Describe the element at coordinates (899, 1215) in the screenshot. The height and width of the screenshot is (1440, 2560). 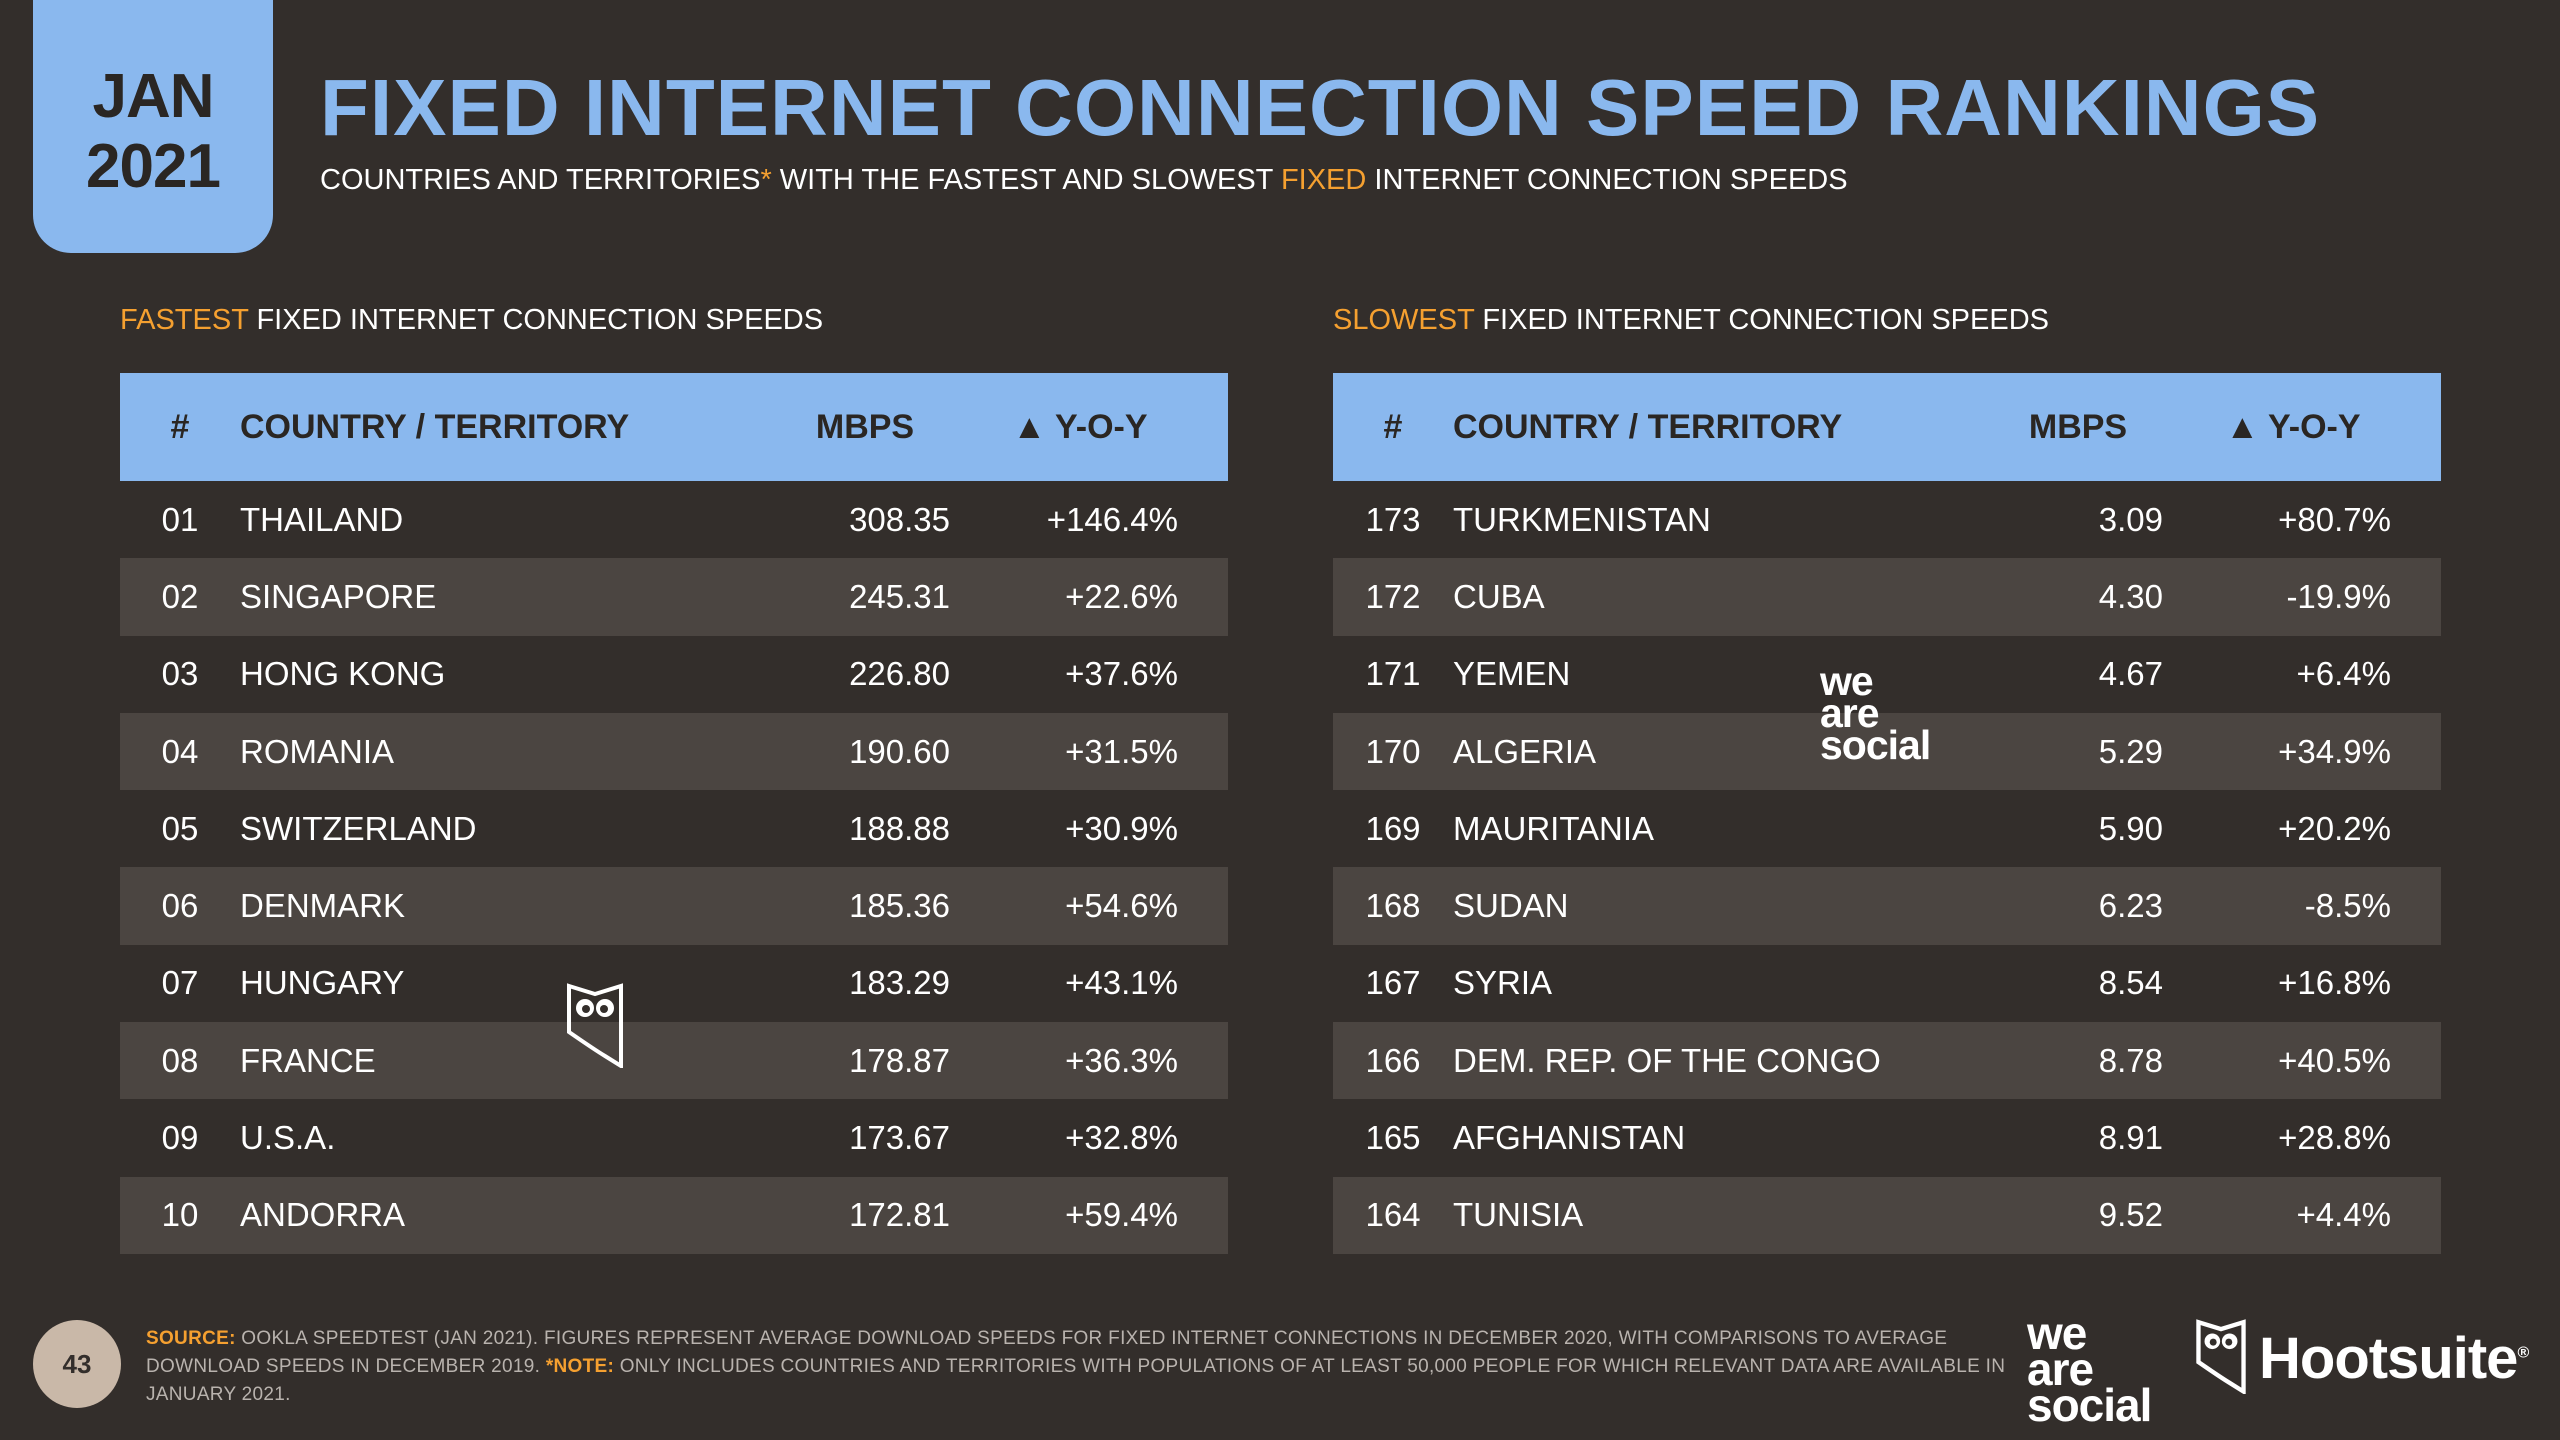
I see `mbps-cell: 172.81` at that location.